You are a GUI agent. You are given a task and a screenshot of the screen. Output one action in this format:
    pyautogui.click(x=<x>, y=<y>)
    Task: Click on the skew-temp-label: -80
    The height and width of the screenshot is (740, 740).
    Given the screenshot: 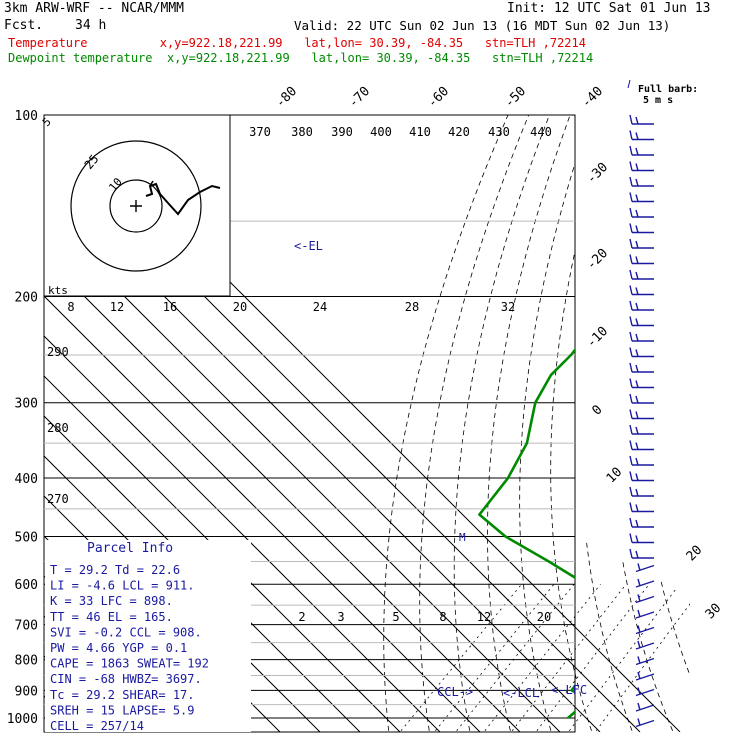 What is the action you would take?
    pyautogui.click(x=286, y=97)
    